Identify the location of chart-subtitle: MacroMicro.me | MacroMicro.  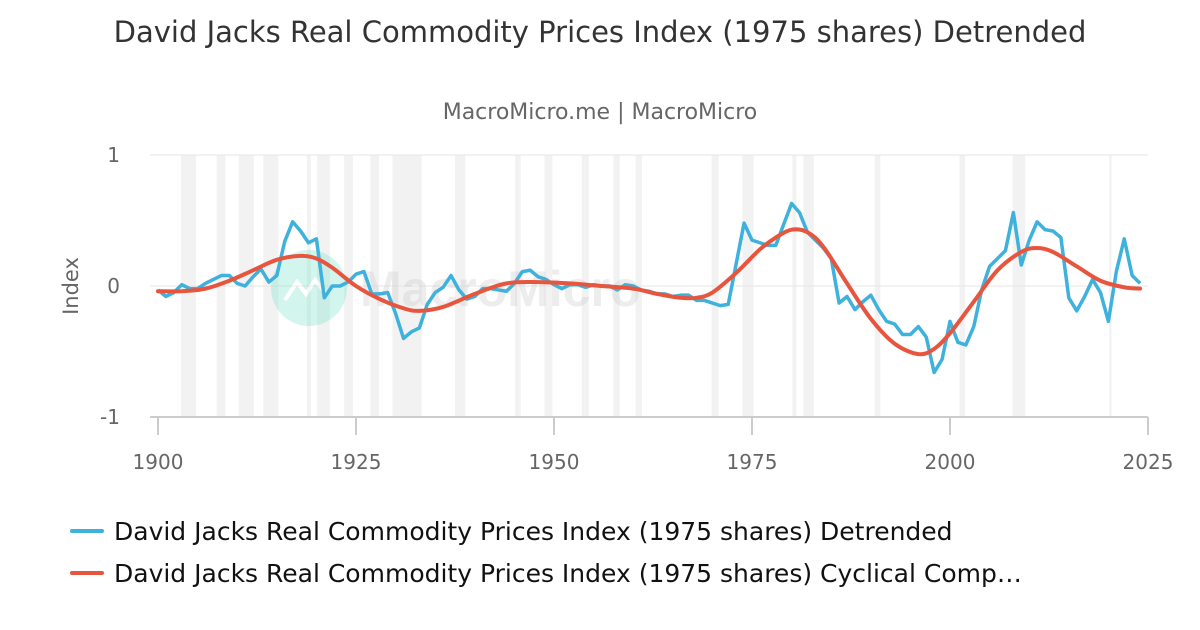
(600, 112).